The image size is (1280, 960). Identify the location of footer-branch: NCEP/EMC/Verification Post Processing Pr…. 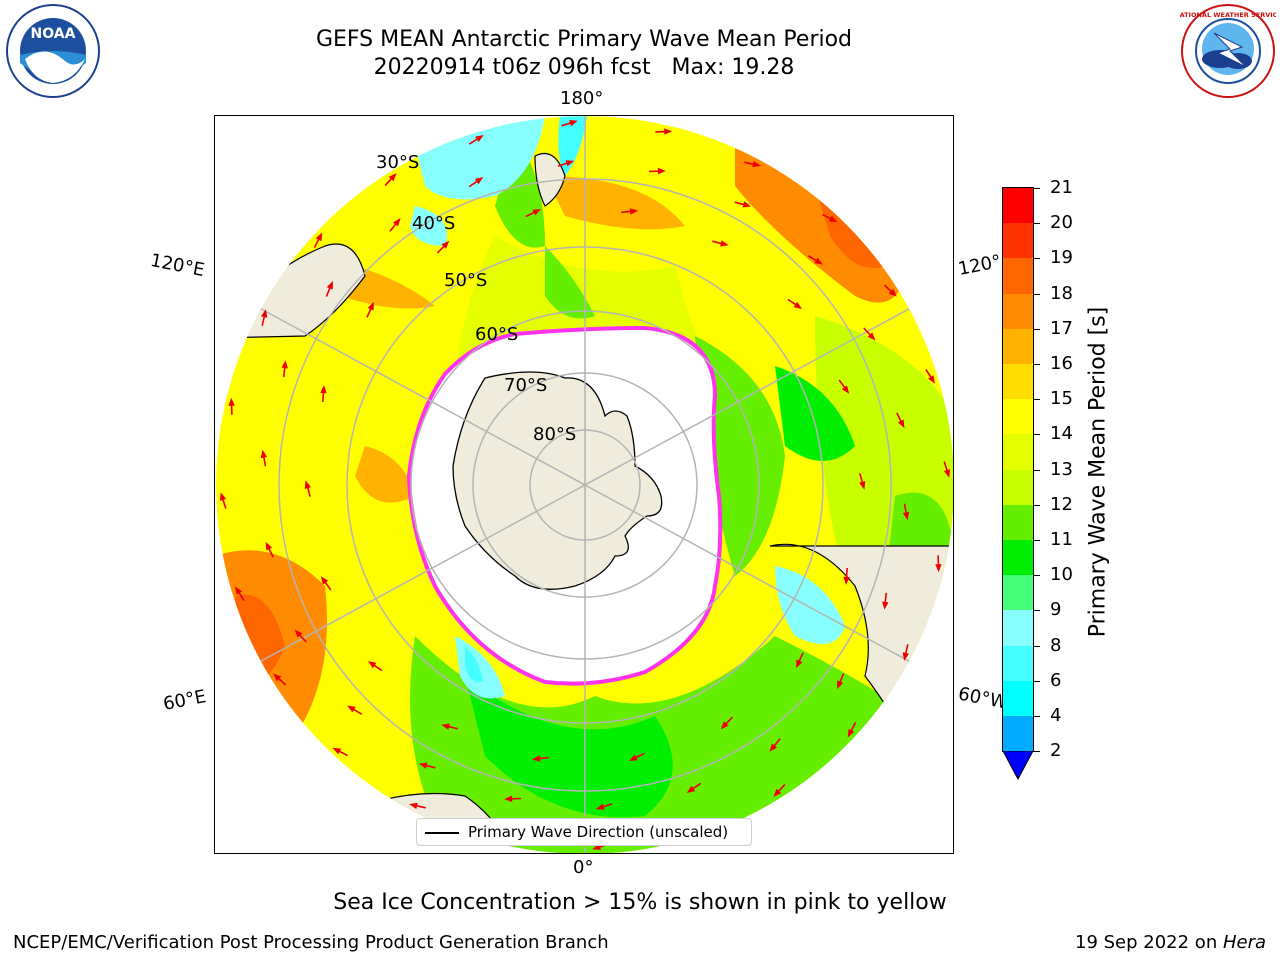
(311, 942).